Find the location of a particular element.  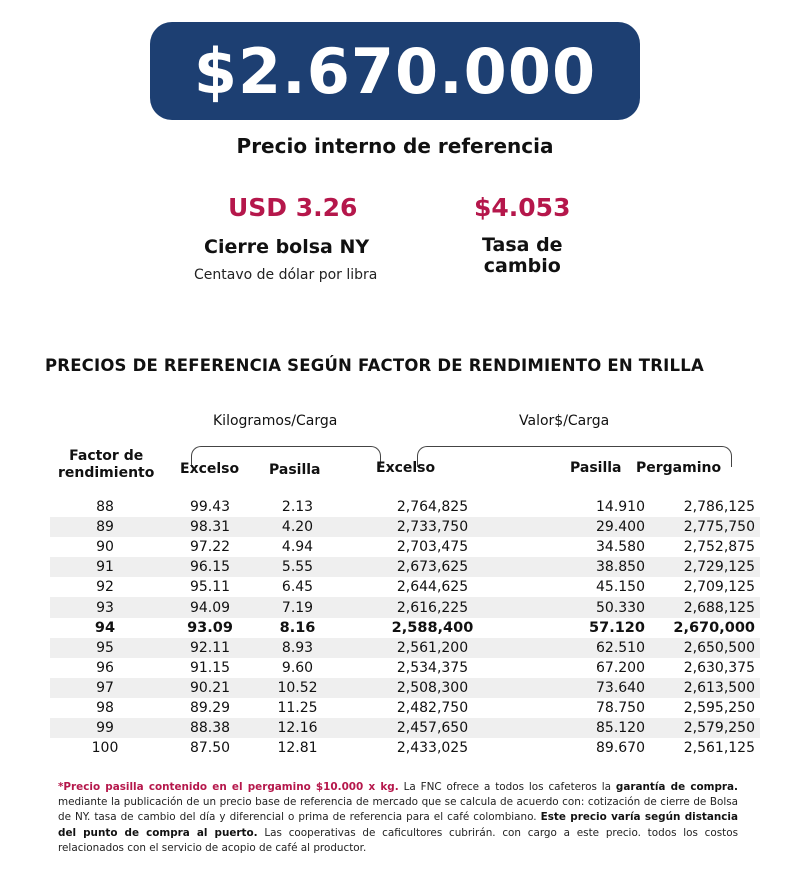

cell-pasilla-value: 89.670 is located at coordinates (620, 748).